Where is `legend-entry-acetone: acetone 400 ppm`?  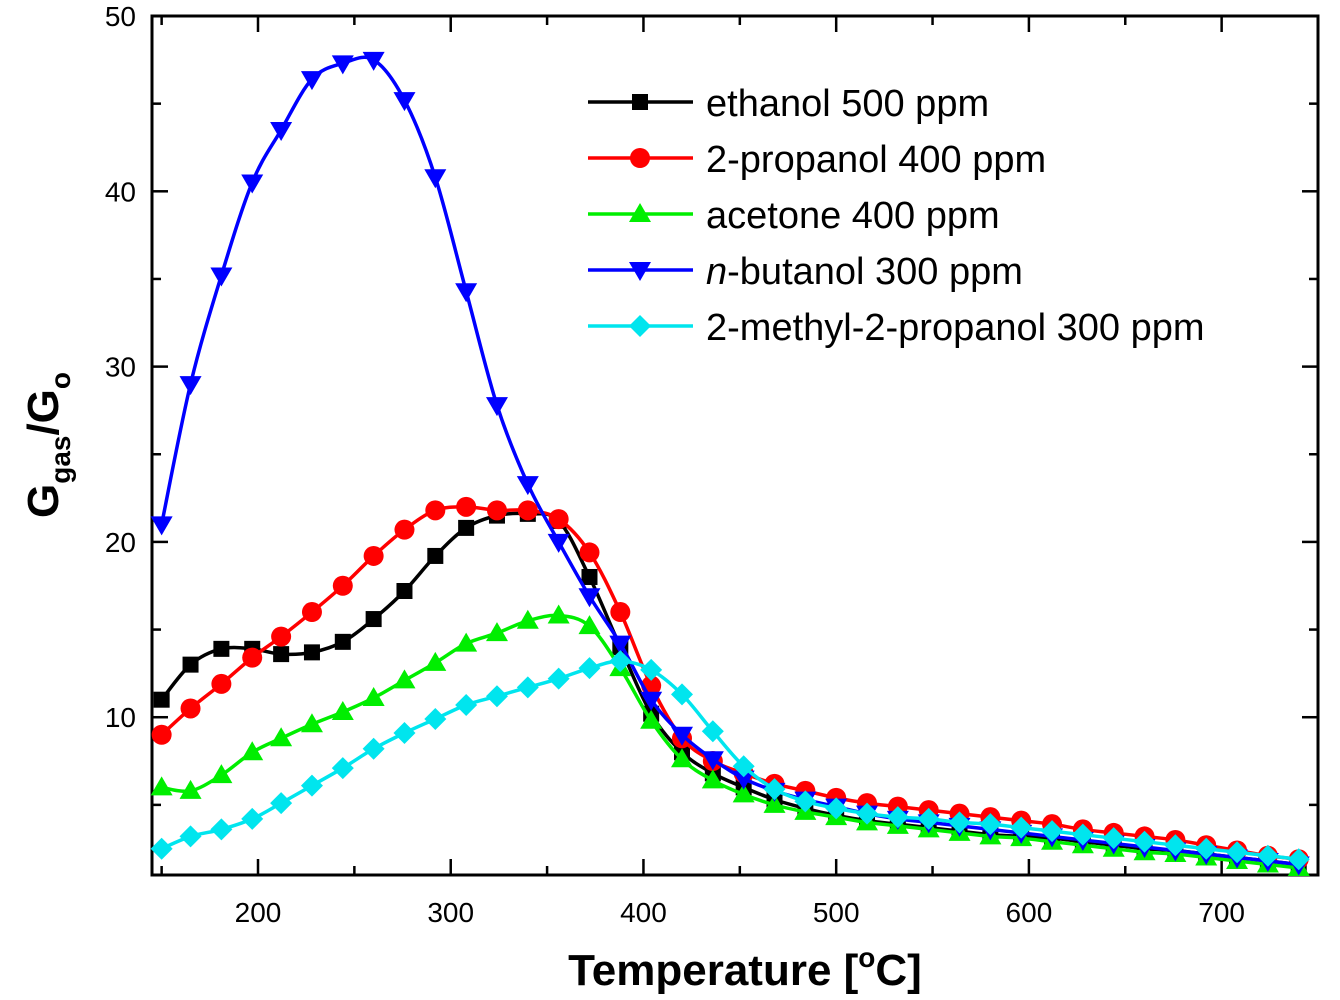
legend-entry-acetone: acetone 400 ppm is located at coordinates (794, 216).